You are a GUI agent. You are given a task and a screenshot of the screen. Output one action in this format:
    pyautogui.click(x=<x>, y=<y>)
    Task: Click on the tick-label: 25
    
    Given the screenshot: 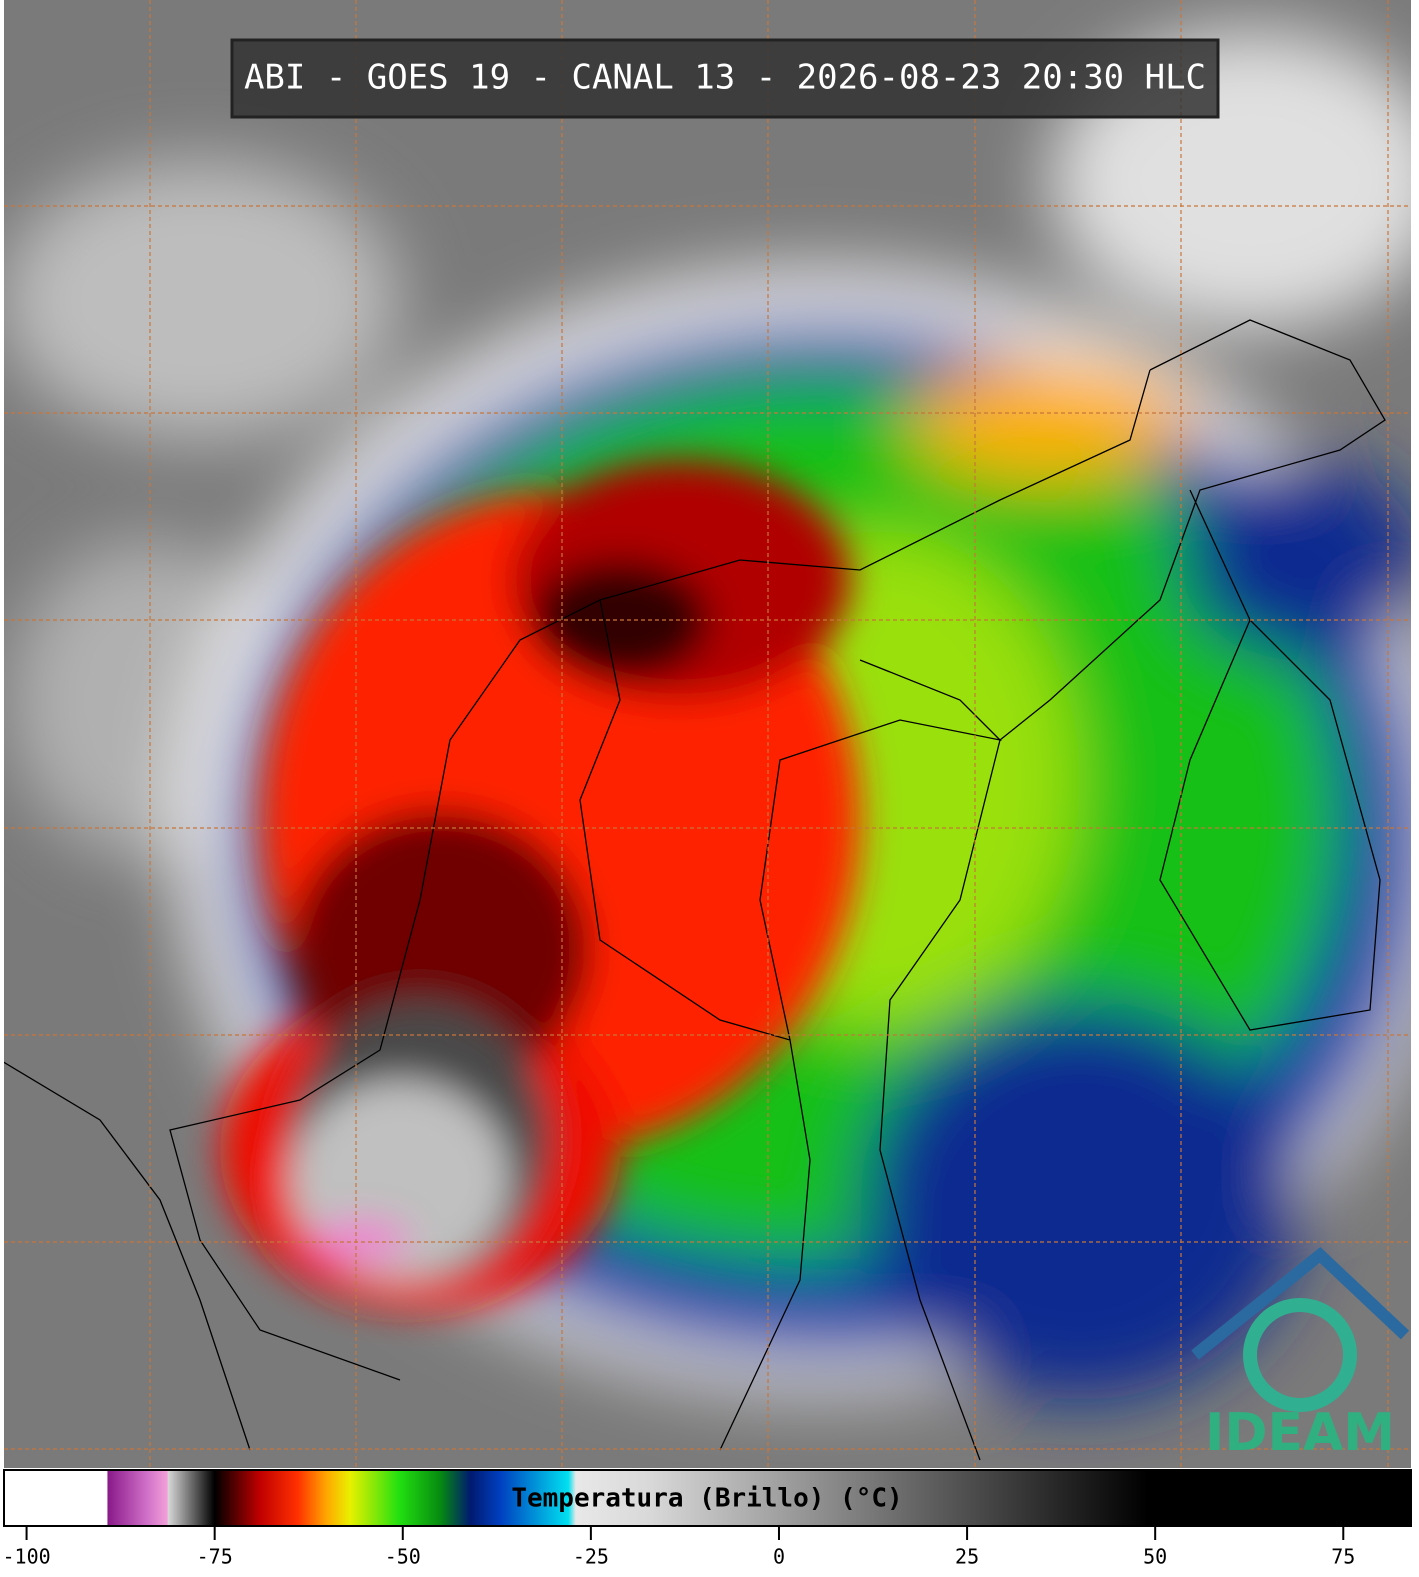 What is the action you would take?
    pyautogui.click(x=967, y=1557)
    